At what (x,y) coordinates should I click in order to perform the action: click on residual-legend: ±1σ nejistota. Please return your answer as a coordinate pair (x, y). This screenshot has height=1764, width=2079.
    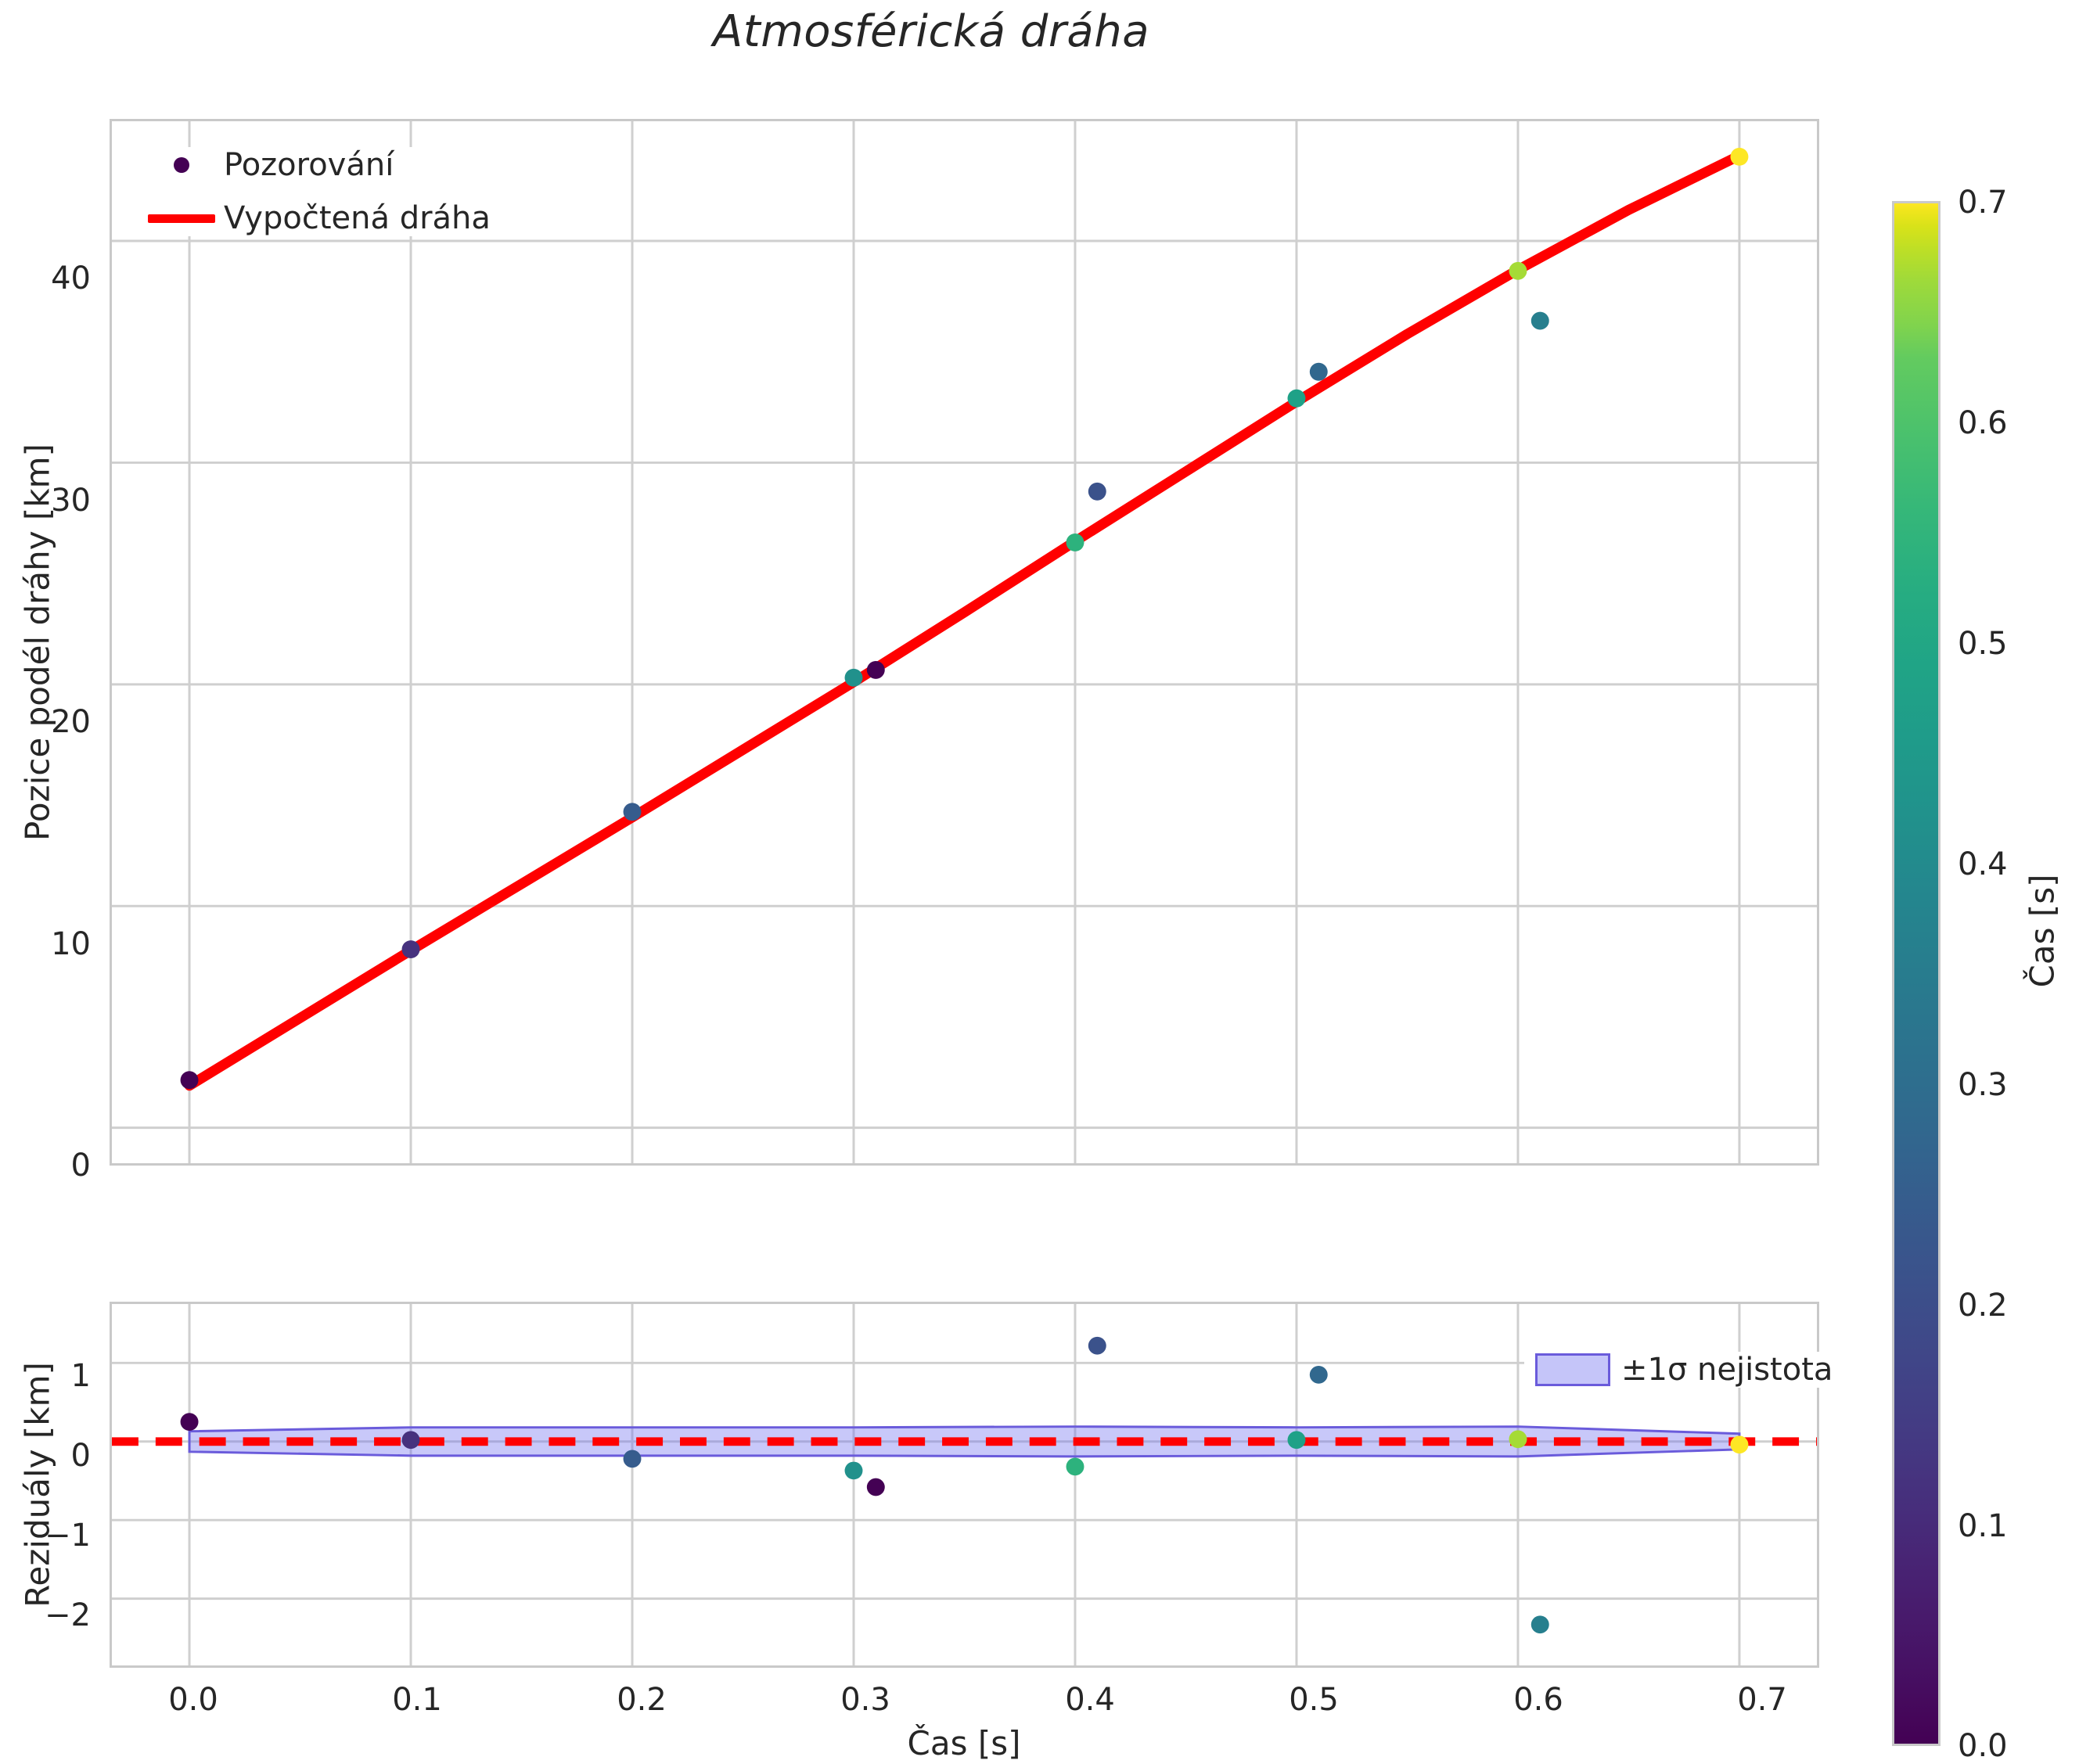
    Looking at the image, I should click on (1679, 1370).